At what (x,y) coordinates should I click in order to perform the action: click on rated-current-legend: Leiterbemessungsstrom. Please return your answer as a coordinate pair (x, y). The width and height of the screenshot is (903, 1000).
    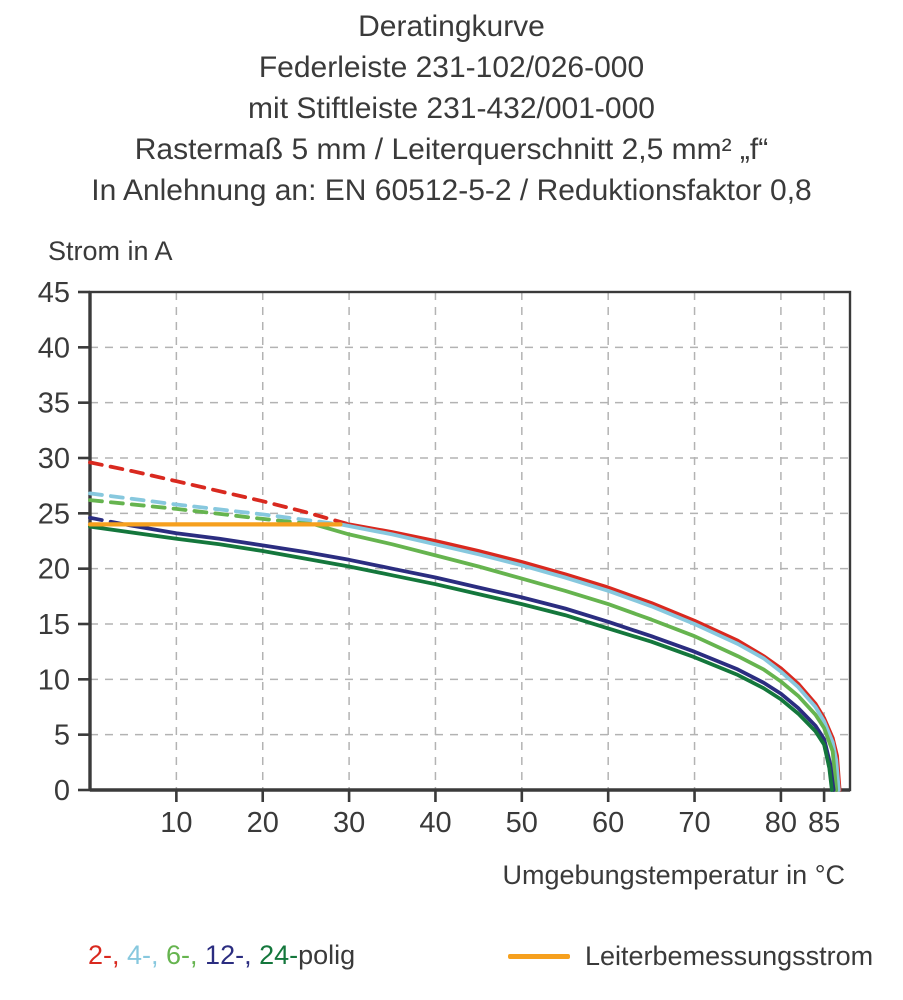
    Looking at the image, I should click on (690, 956).